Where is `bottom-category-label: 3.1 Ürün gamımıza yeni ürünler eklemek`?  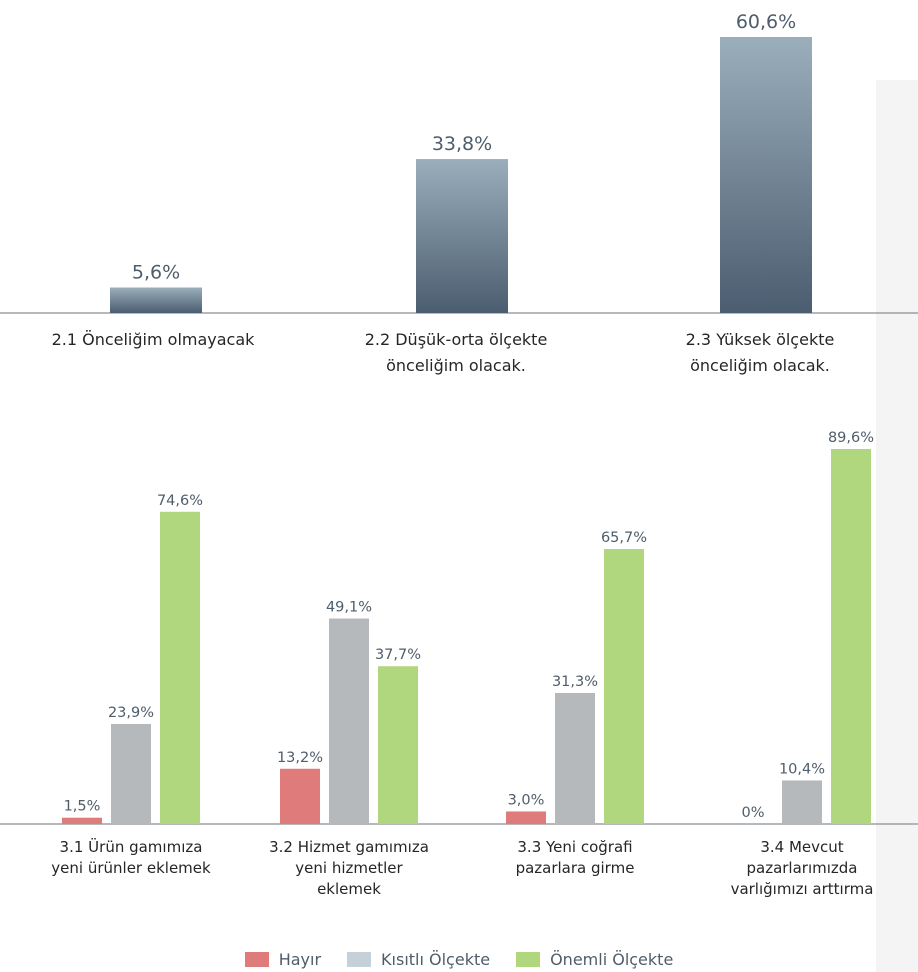 bottom-category-label: 3.1 Ürün gamımıza yeni ürünler eklemek is located at coordinates (131, 857).